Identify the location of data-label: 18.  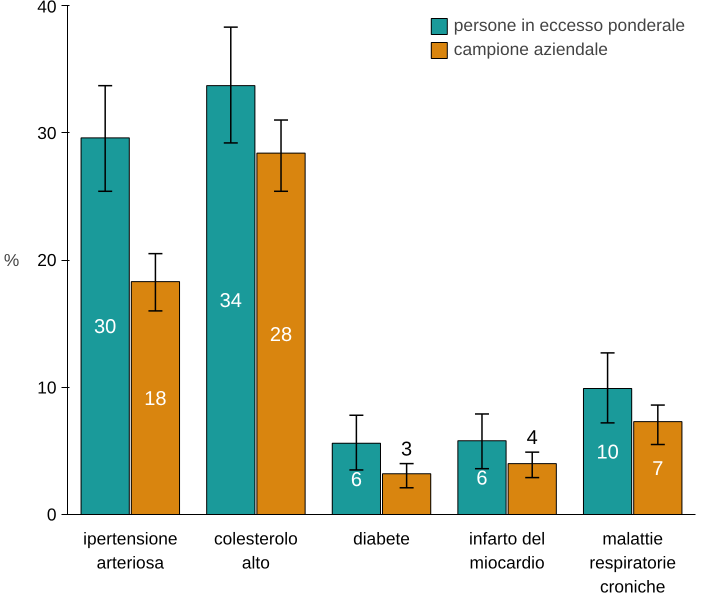
(155, 399).